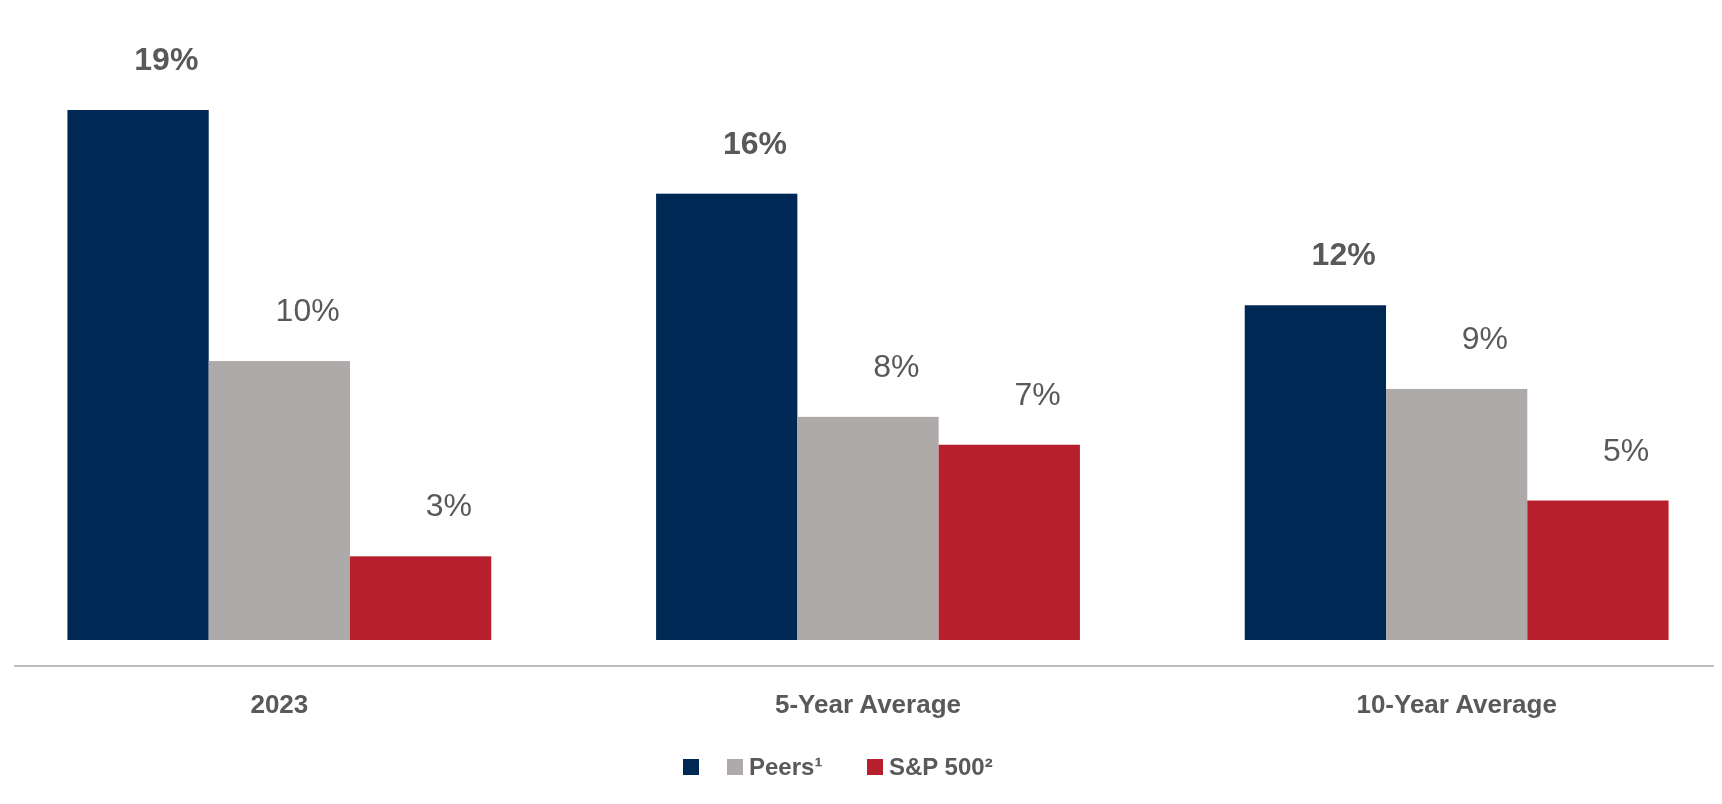  Describe the element at coordinates (1456, 704) in the screenshot. I see `x-tick-label: 10-Year Average` at that location.